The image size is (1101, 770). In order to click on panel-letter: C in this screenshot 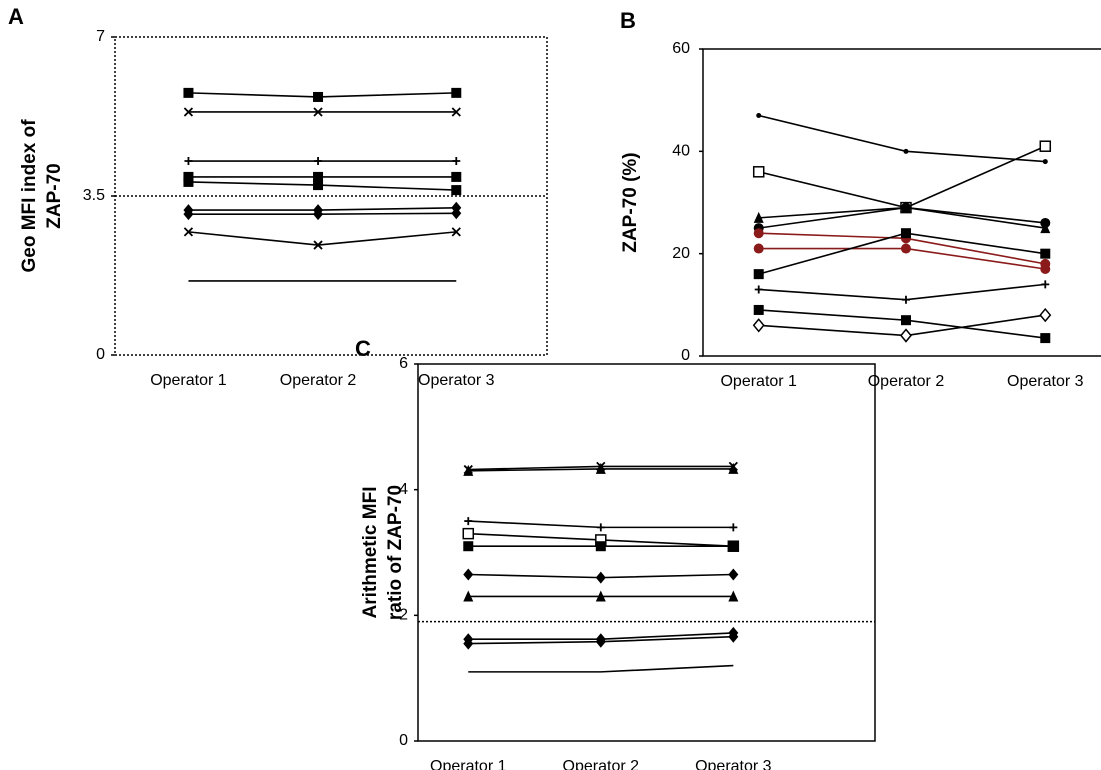, I will do `click(363, 348)`.